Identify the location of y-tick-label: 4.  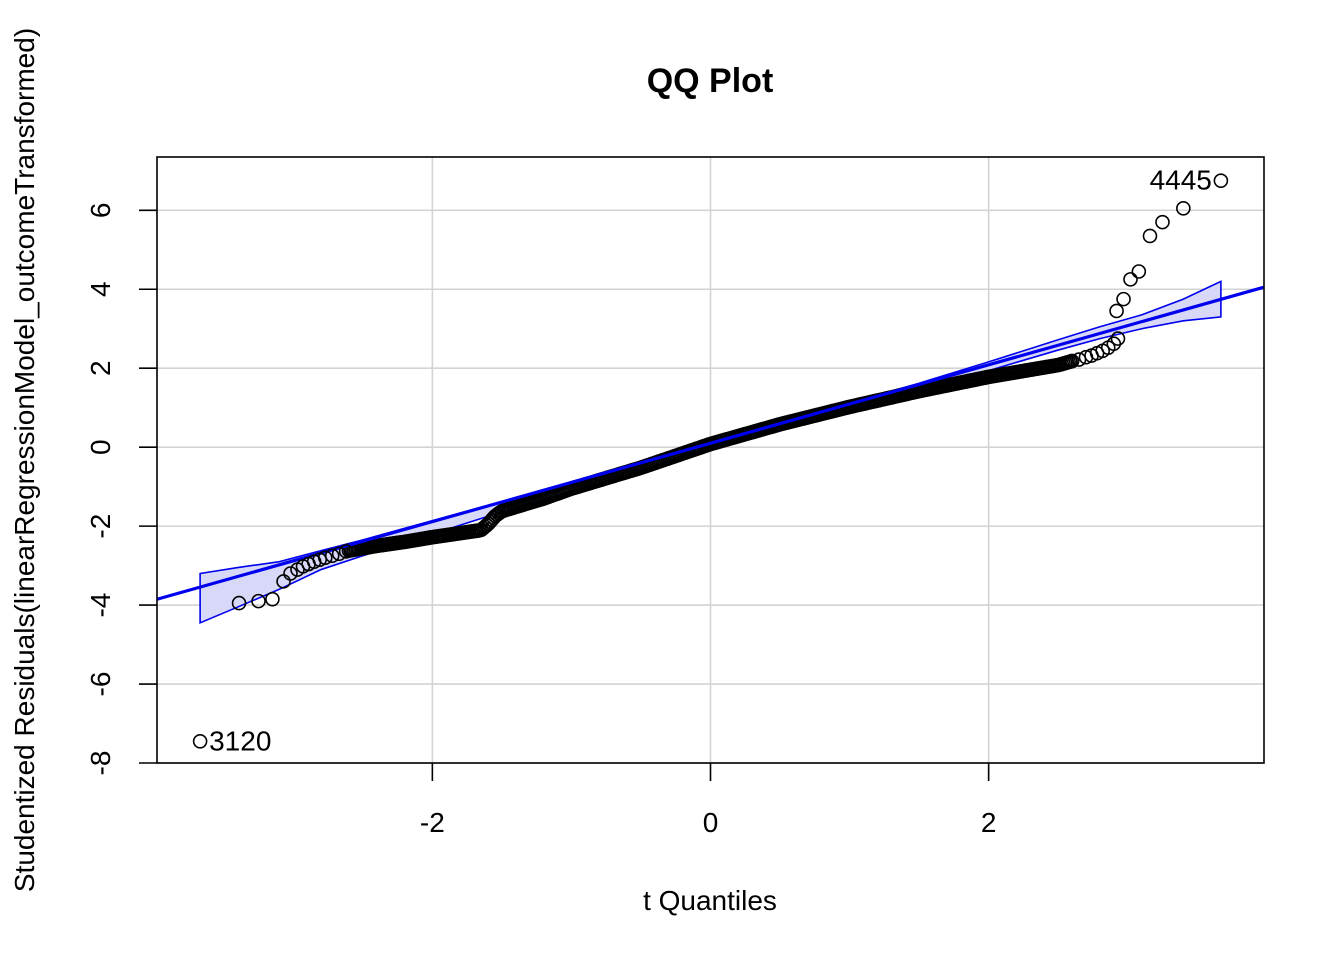
(100, 289).